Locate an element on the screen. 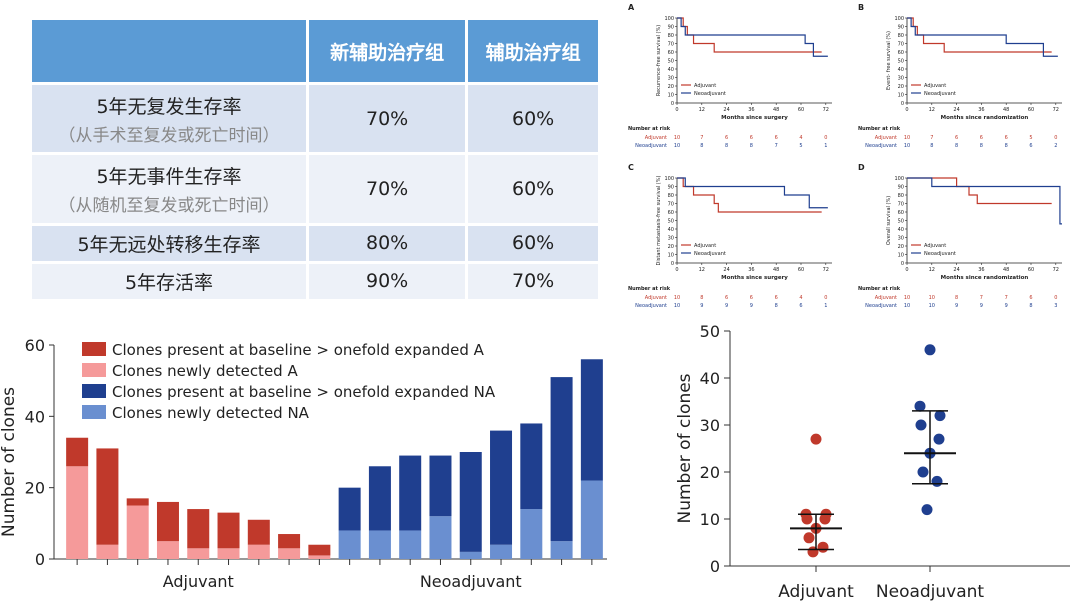 The width and height of the screenshot is (1080, 602). x-tick-label: Adjuvant is located at coordinates (816, 592).